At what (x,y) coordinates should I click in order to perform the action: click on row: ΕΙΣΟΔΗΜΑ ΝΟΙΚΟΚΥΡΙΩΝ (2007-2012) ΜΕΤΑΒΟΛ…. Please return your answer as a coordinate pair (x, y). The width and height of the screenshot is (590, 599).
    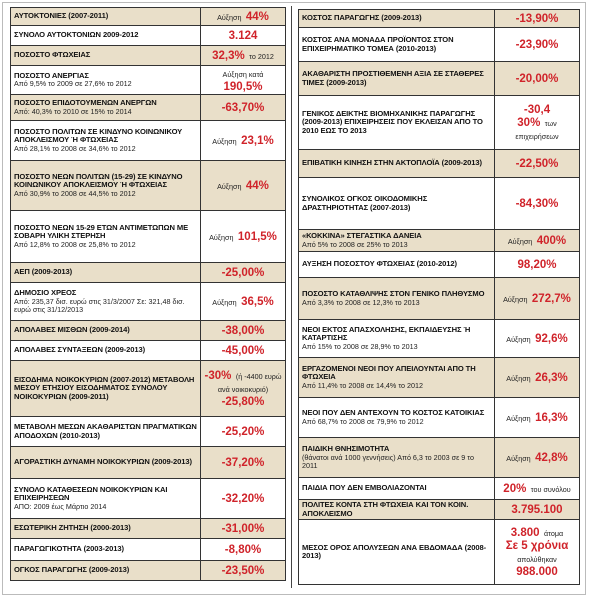
    Looking at the image, I should click on (148, 388).